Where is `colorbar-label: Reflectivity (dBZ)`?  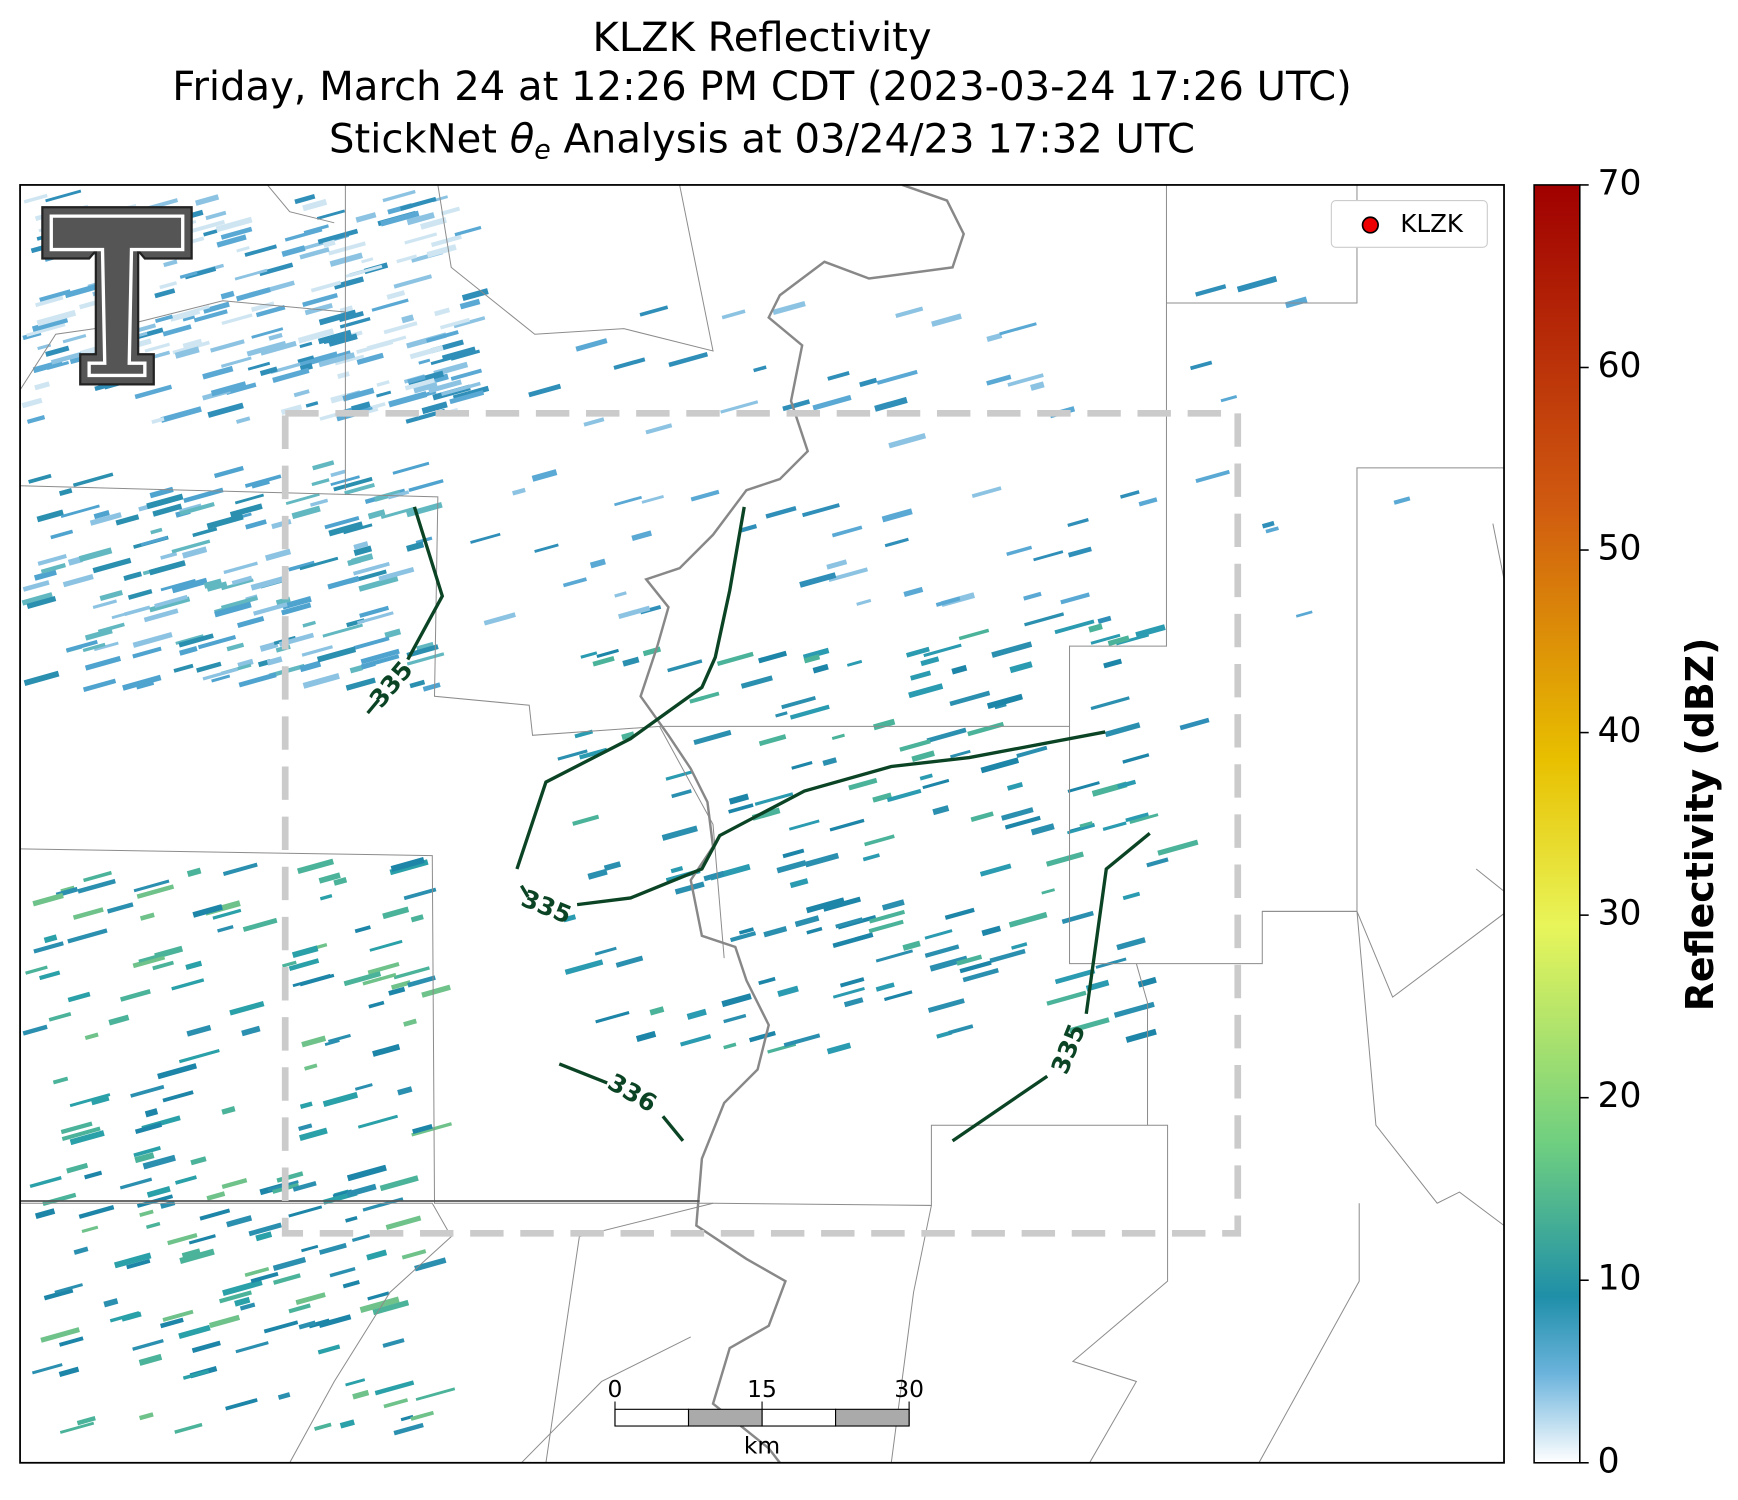
colorbar-label: Reflectivity (dBZ) is located at coordinates (1700, 825).